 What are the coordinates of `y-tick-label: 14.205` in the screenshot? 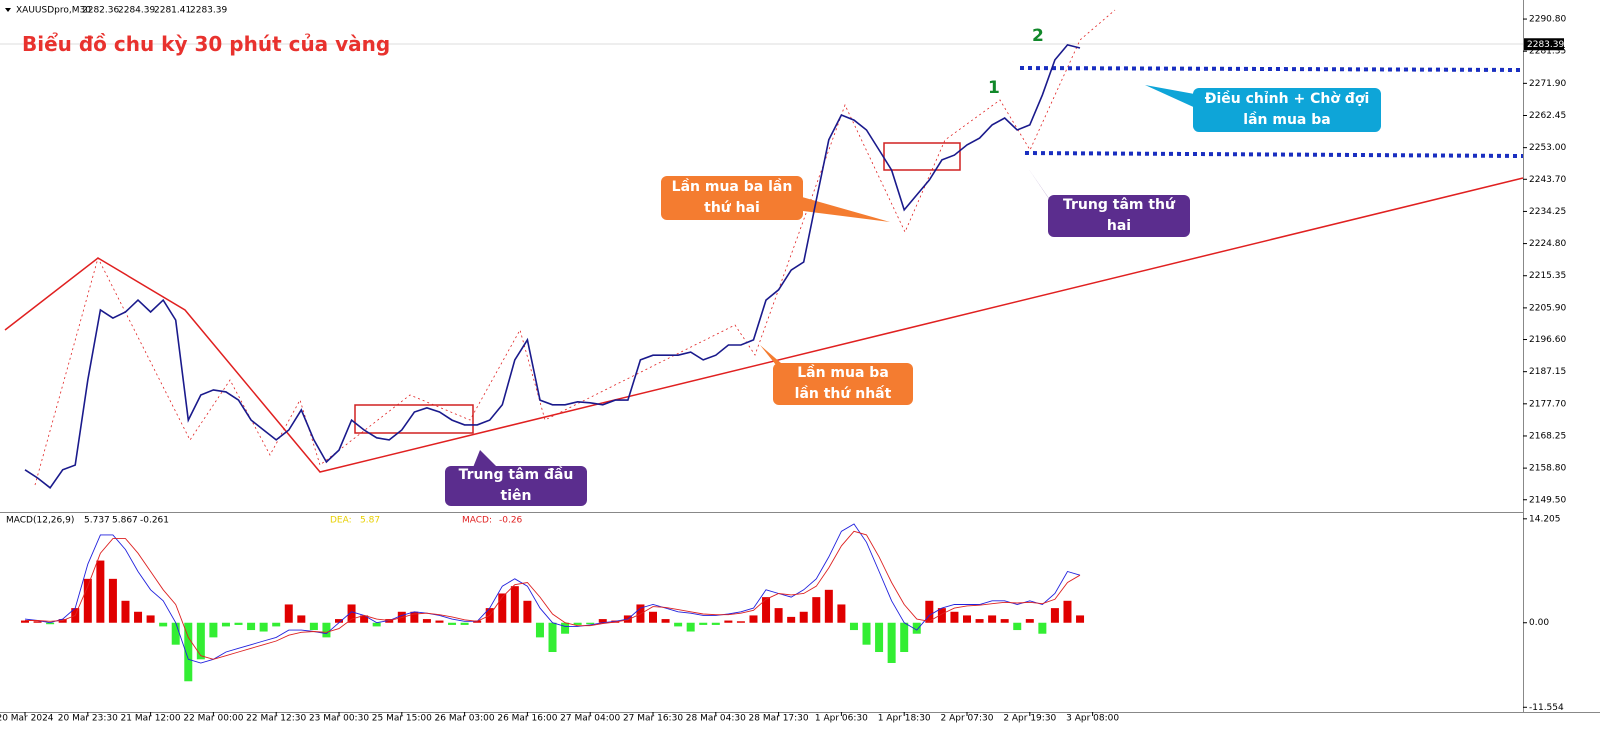 It's located at (1545, 519).